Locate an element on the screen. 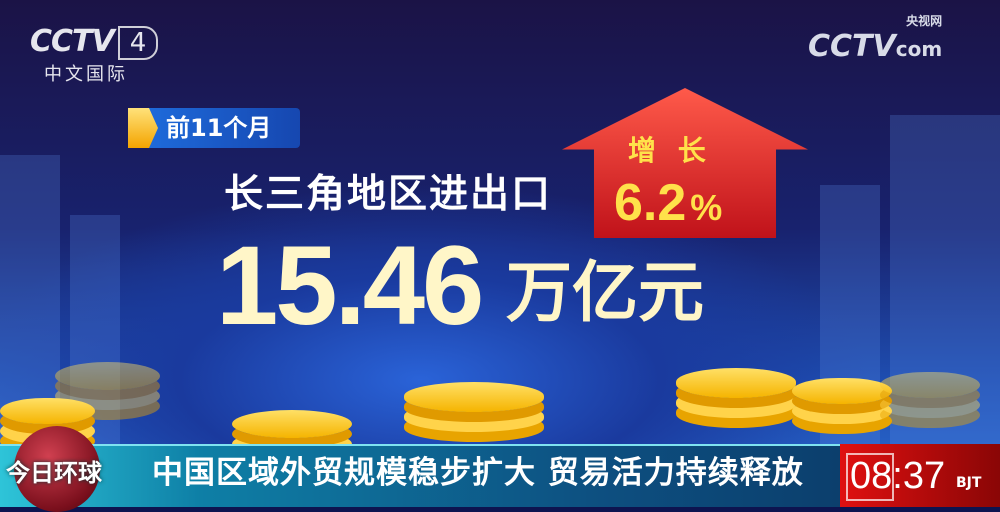 This screenshot has height=512, width=1000. watermark-brand: CCTV is located at coordinates (852, 46).